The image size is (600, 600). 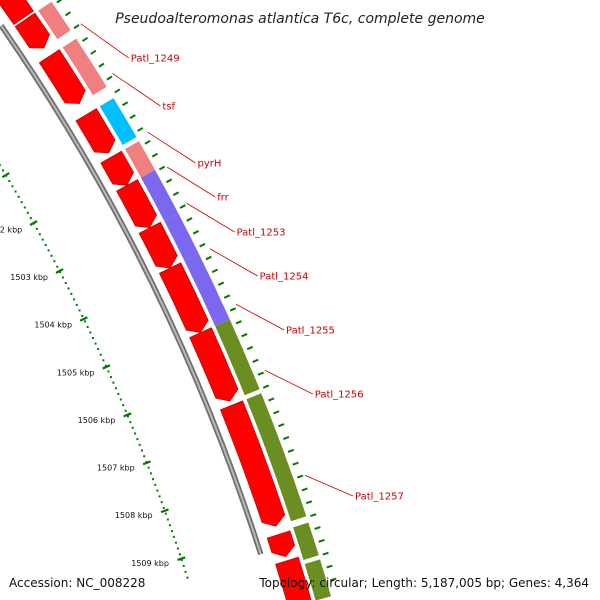 I want to click on gene-label: frr, so click(x=223, y=198).